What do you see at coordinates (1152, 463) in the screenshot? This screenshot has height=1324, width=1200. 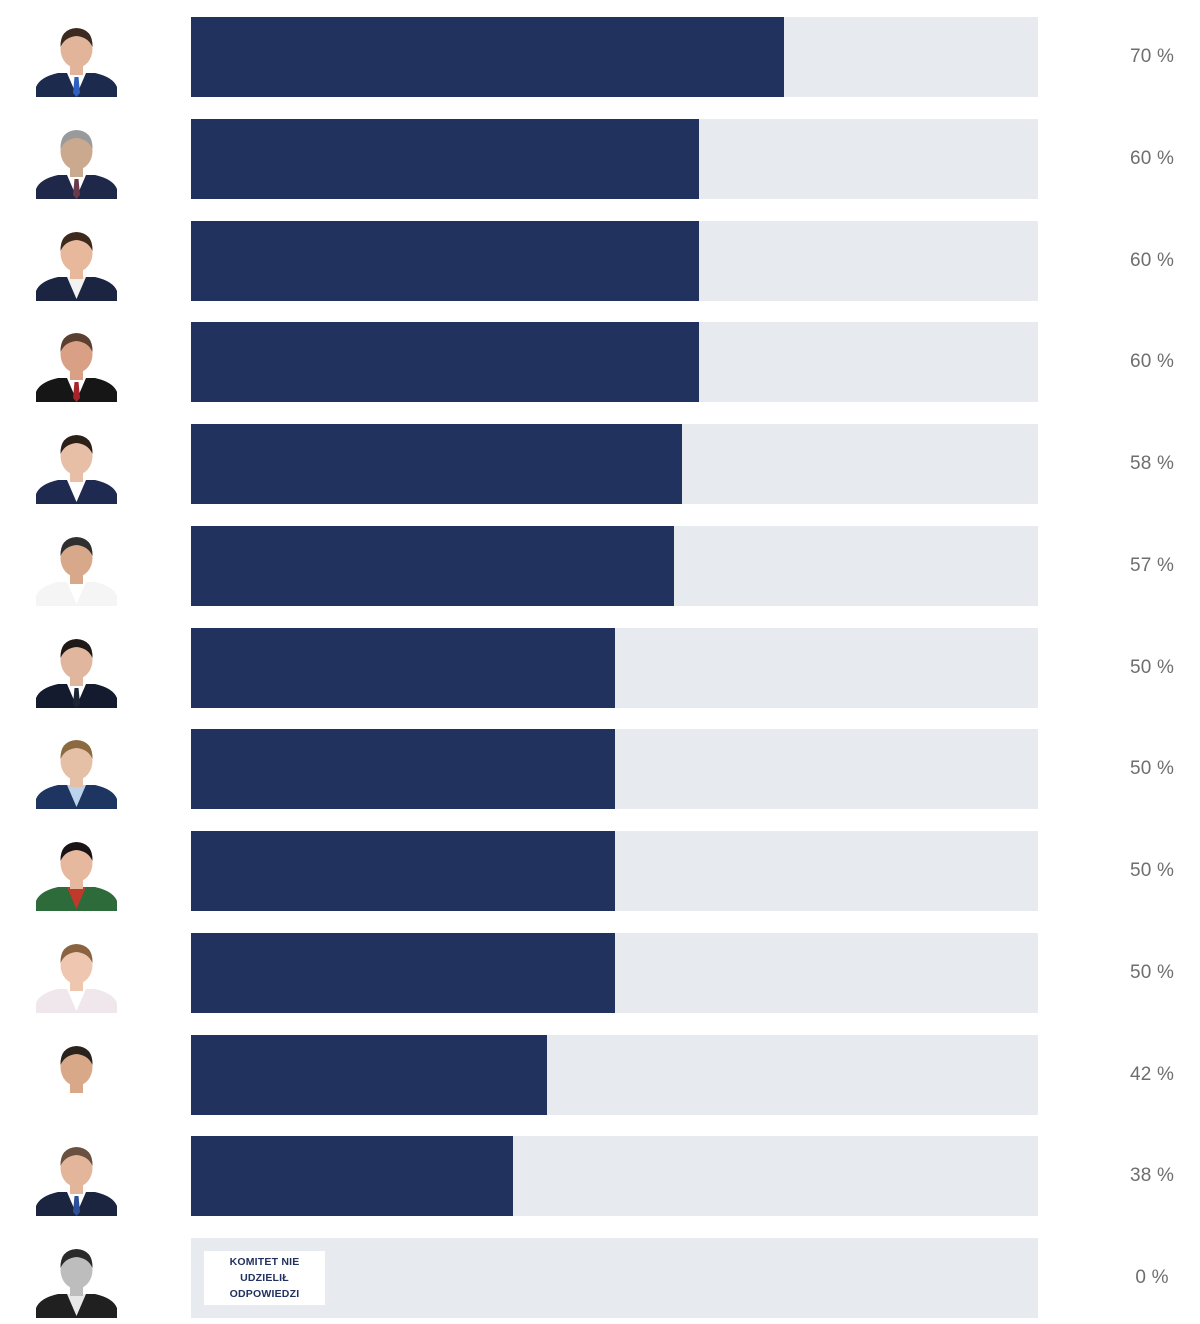 I see `percentage-label: 58 %` at bounding box center [1152, 463].